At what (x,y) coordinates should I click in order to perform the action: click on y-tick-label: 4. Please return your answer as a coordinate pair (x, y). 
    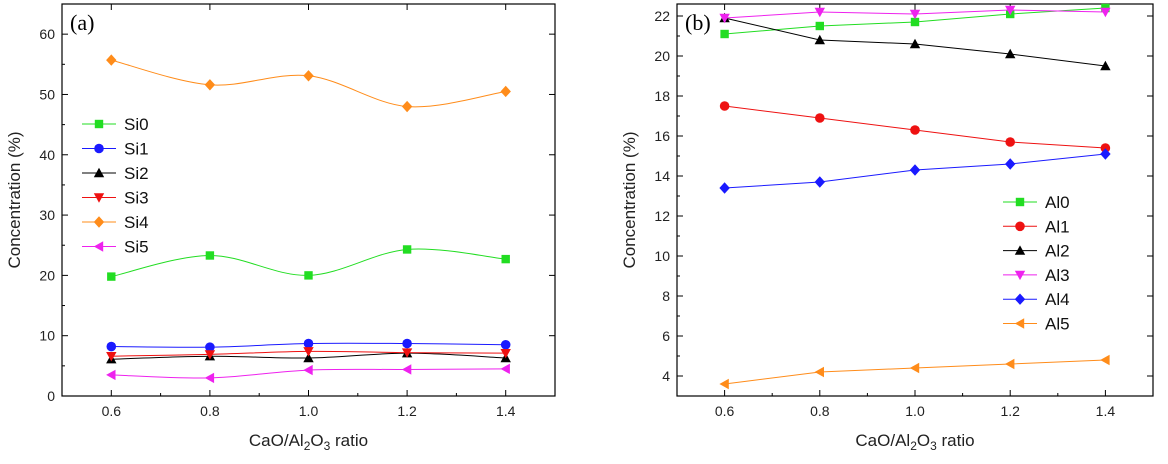
    Looking at the image, I should click on (666, 376).